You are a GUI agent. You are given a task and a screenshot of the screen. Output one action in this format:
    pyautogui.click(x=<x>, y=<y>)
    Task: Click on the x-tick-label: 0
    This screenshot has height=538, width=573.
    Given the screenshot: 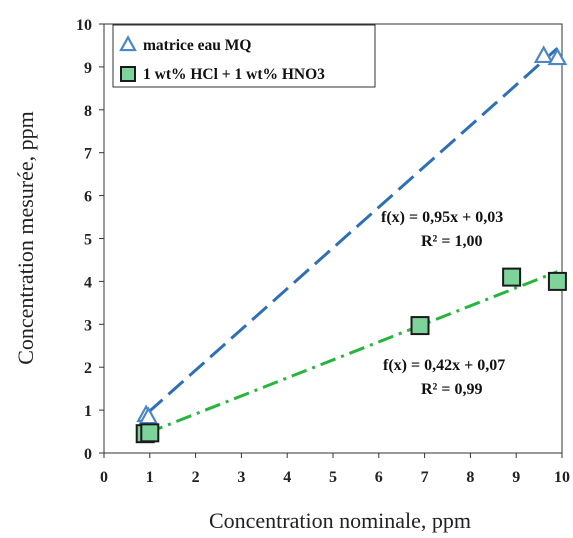 What is the action you would take?
    pyautogui.click(x=104, y=477)
    